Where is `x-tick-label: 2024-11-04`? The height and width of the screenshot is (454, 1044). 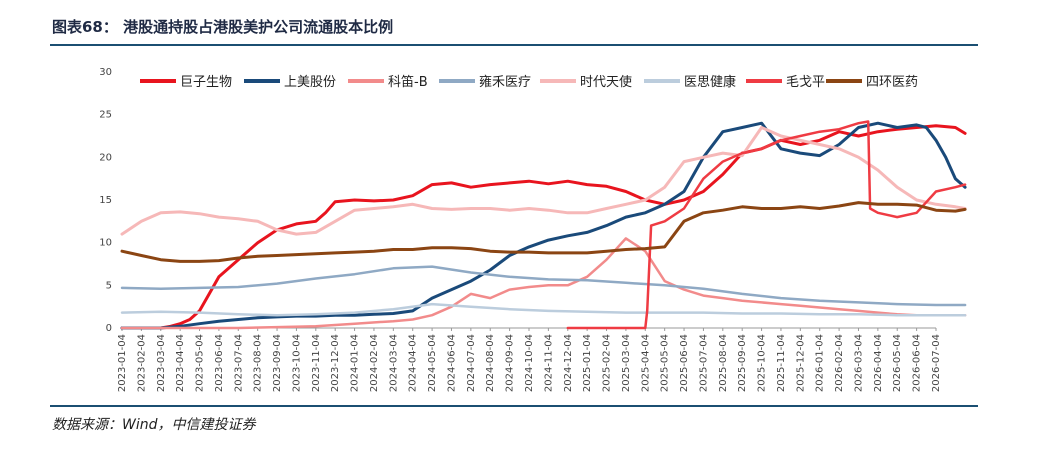 x-tick-label: 2024-11-04 is located at coordinates (548, 363).